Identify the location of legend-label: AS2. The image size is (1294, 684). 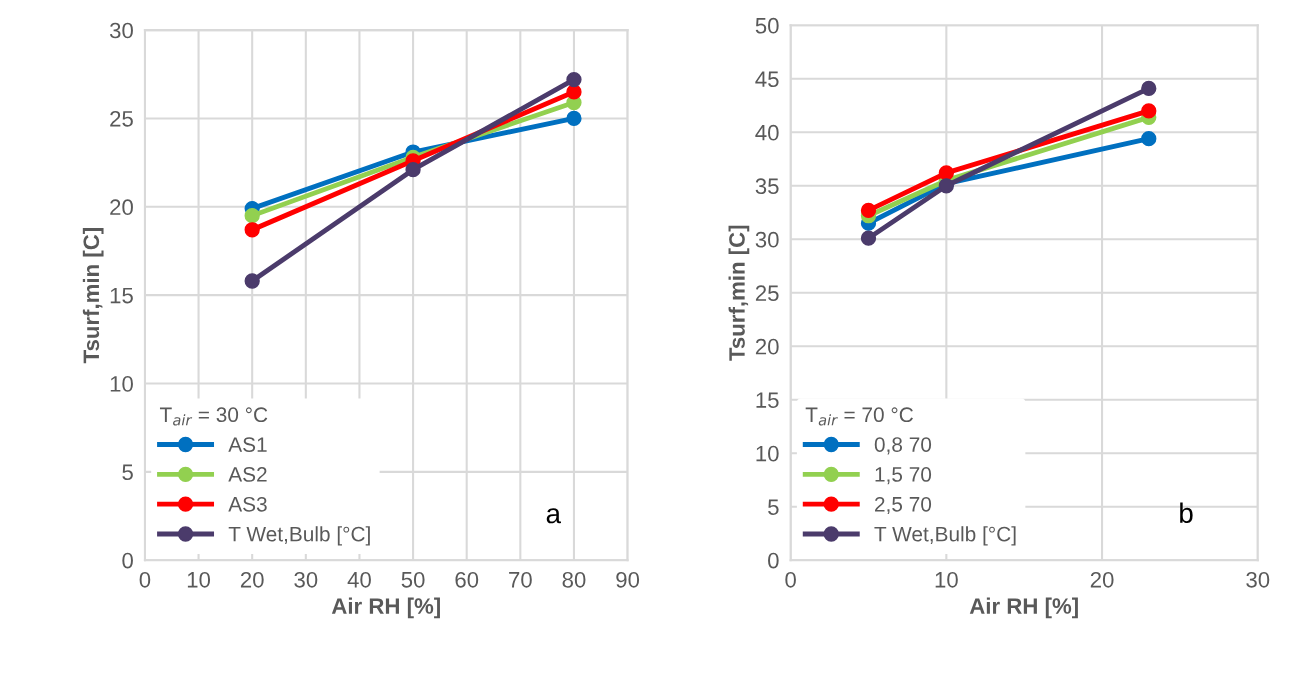
(247, 474).